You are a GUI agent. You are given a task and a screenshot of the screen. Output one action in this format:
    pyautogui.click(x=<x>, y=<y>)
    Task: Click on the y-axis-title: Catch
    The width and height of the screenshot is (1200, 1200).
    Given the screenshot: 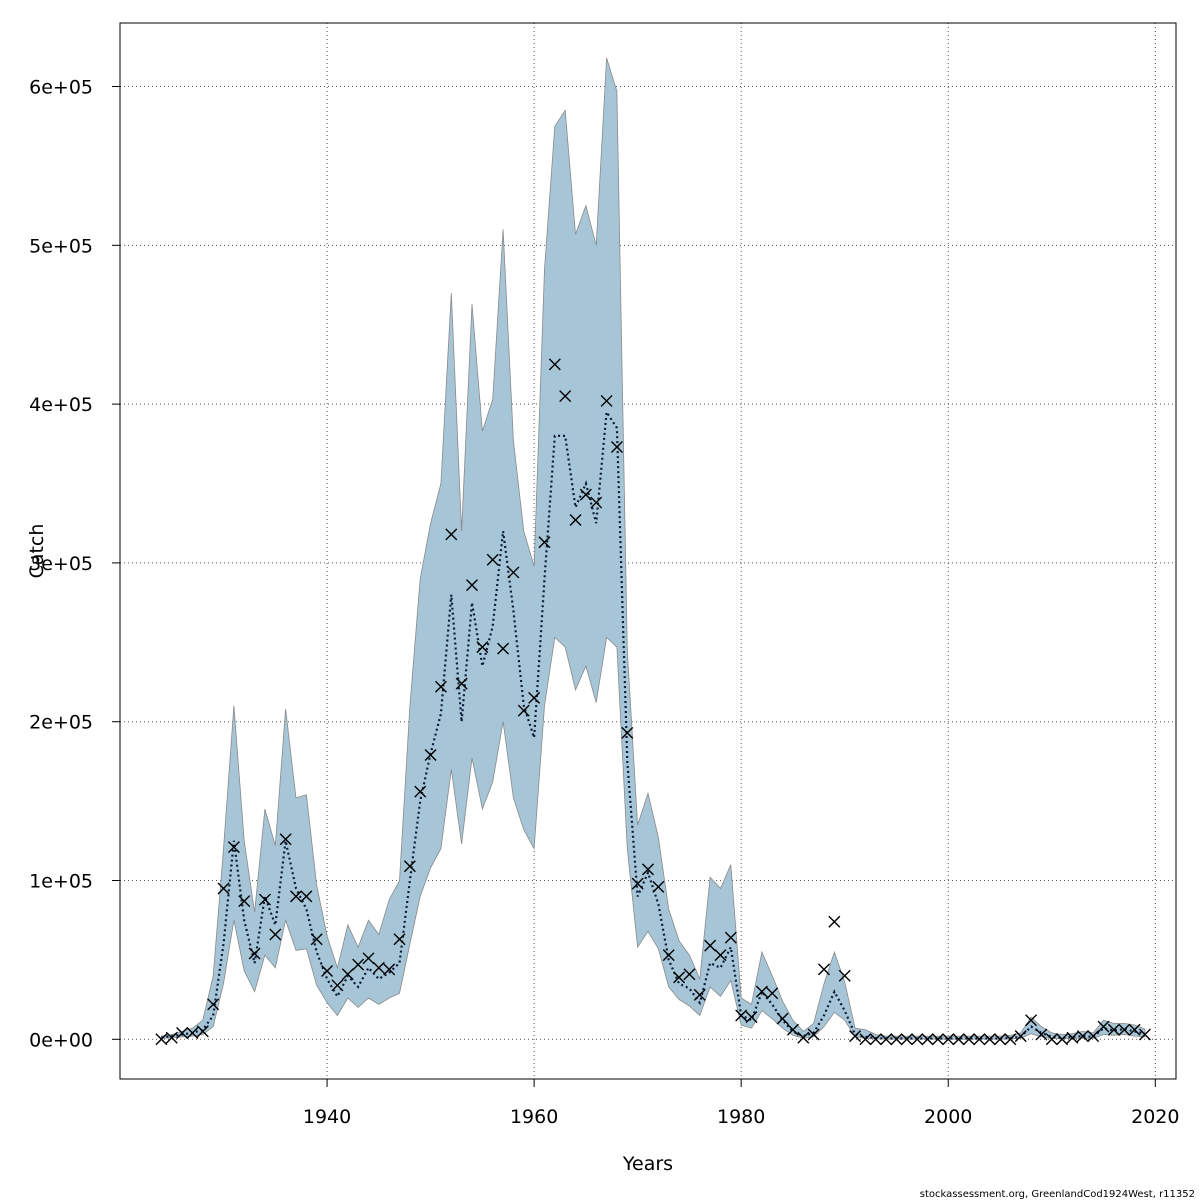 What is the action you would take?
    pyautogui.click(x=37, y=551)
    